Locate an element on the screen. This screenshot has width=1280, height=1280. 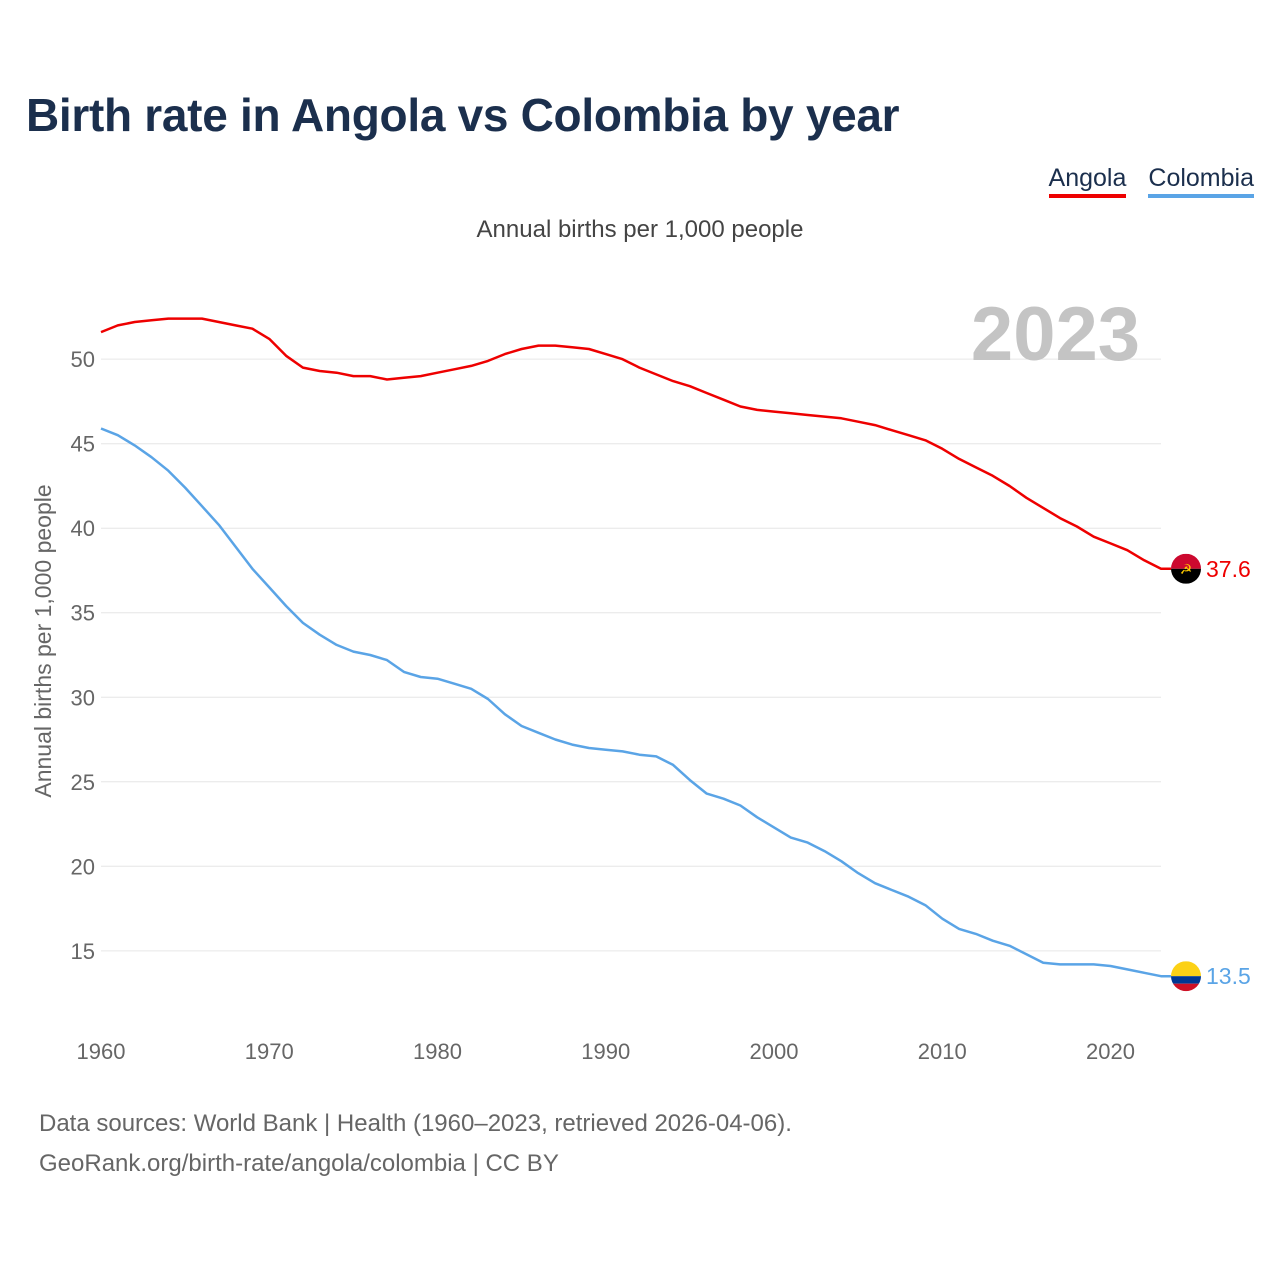
x-tick-label: 2020 is located at coordinates (1110, 1051).